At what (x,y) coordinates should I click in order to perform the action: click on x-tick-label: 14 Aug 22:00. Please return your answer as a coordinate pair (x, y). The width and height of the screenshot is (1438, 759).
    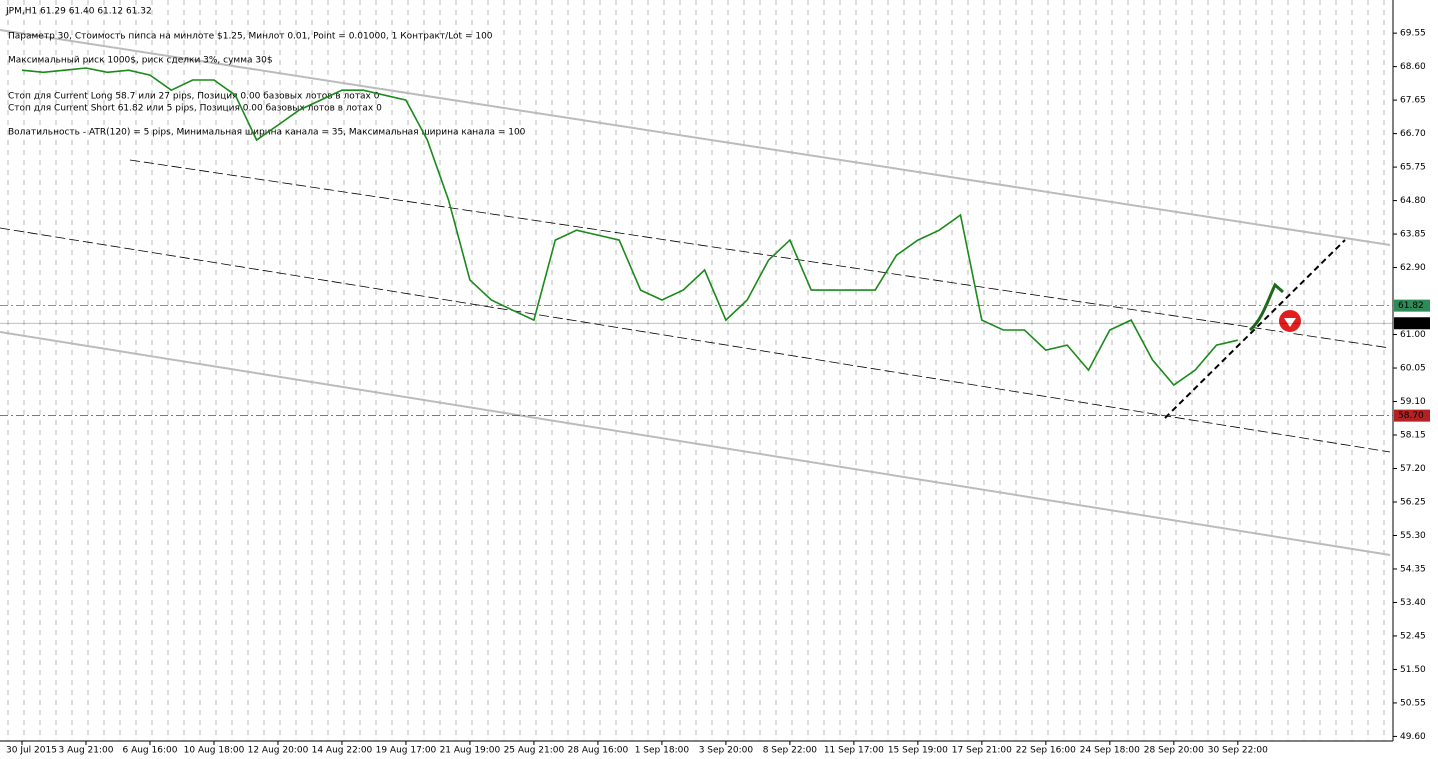
    Looking at the image, I should click on (342, 751).